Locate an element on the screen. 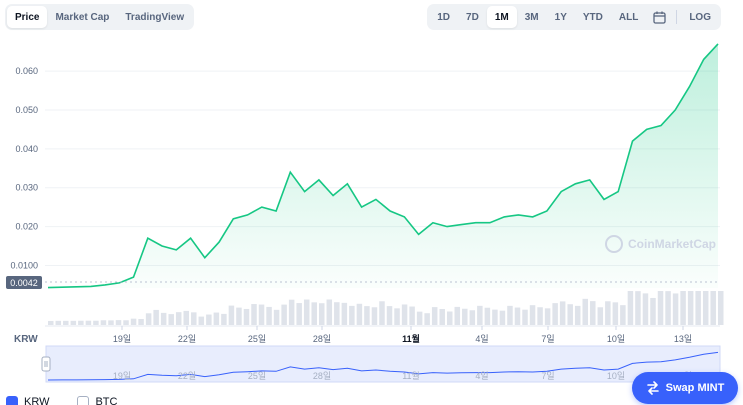 The height and width of the screenshot is (405, 743). range-1m: 1M is located at coordinates (501, 17).